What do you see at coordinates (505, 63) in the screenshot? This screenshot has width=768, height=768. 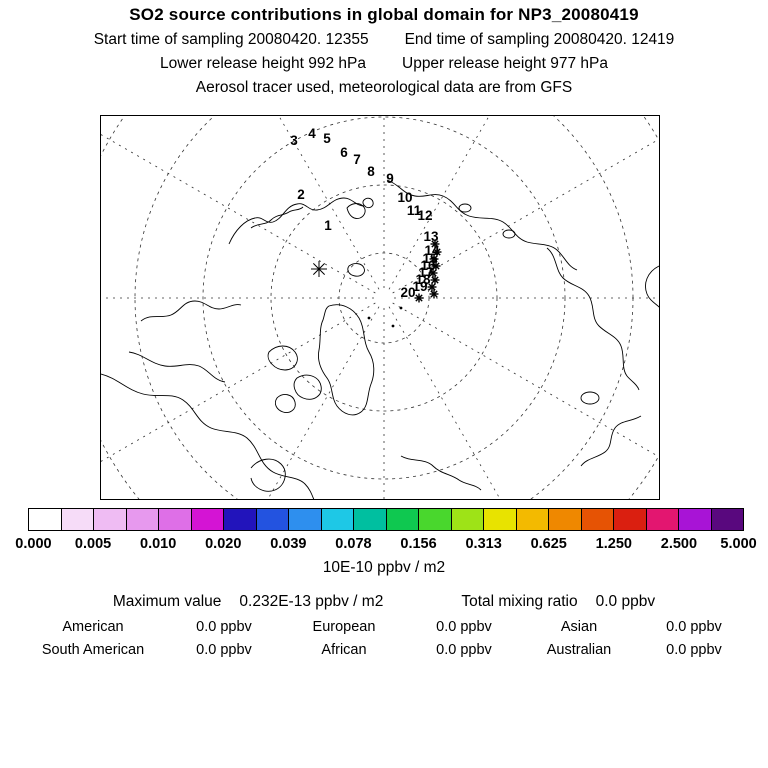 I see `upper-release-text: Upper release height 977 hPa` at bounding box center [505, 63].